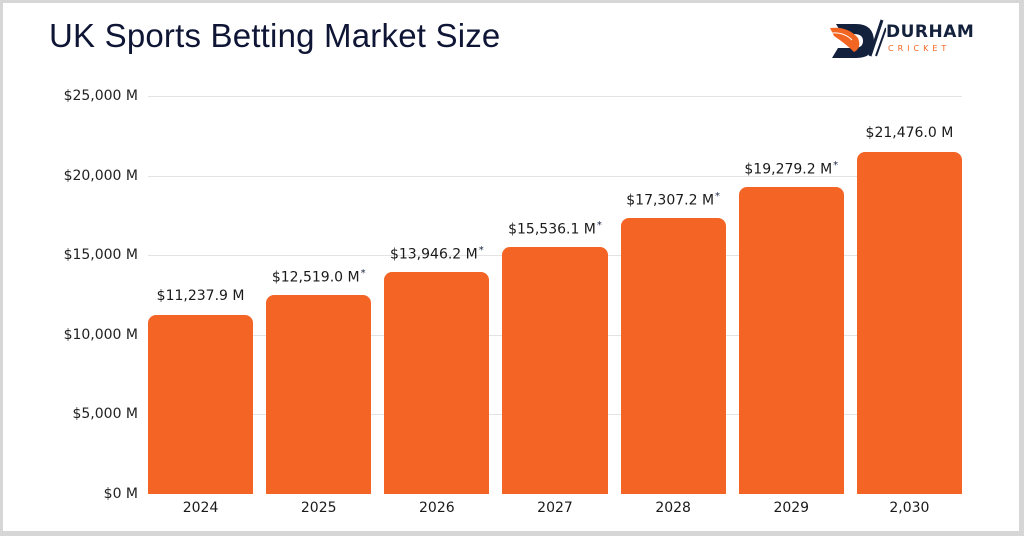 Image resolution: width=1024 pixels, height=536 pixels. Describe the element at coordinates (791, 508) in the screenshot. I see `x-axis-tick-label: 2029` at that location.